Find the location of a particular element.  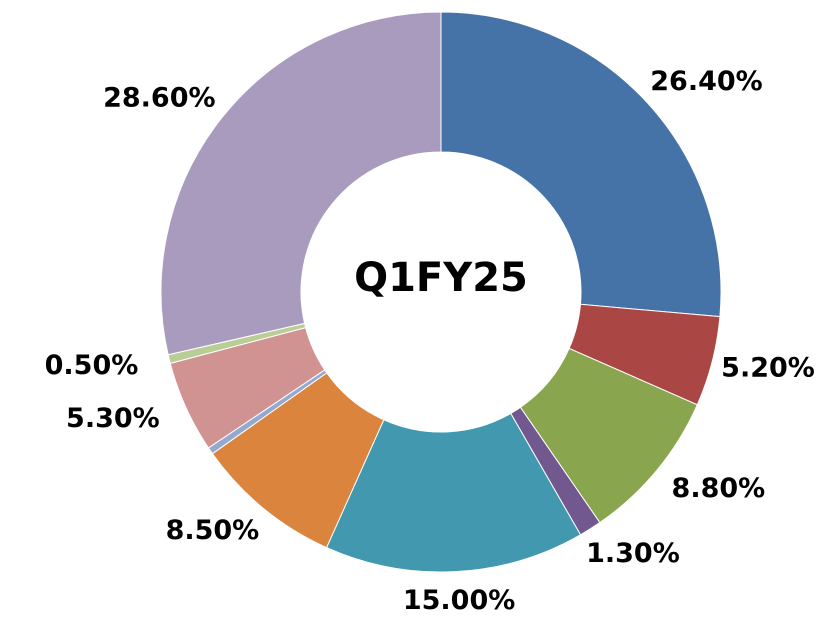

data-label: 28.60% is located at coordinates (159, 97).